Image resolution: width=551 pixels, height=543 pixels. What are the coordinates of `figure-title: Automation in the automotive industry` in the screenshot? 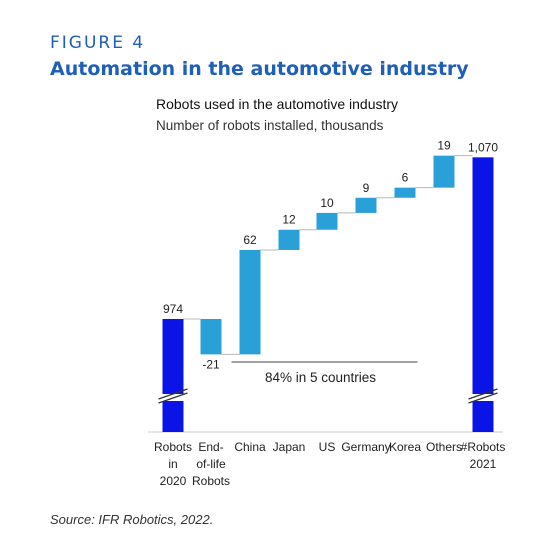 It's located at (259, 69).